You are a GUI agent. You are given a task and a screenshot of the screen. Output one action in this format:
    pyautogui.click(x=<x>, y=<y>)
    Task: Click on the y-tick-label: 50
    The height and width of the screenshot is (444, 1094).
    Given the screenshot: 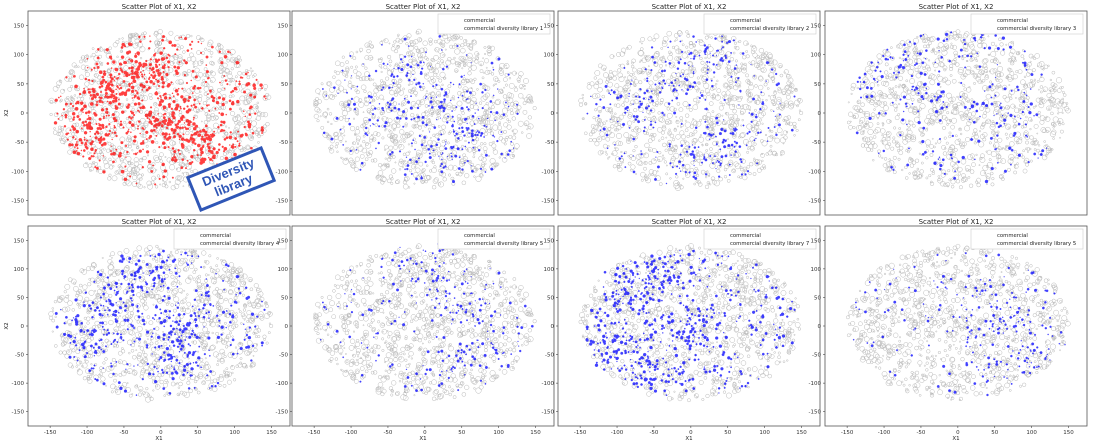 What is the action you would take?
    pyautogui.click(x=284, y=85)
    